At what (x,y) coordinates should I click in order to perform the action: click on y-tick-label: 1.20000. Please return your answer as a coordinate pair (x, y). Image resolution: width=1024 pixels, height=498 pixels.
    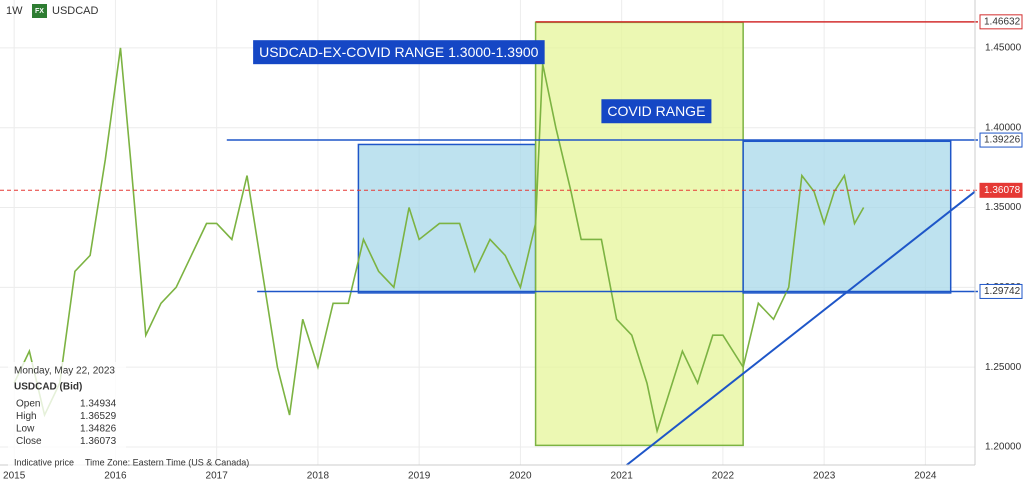
    Looking at the image, I should click on (1003, 447).